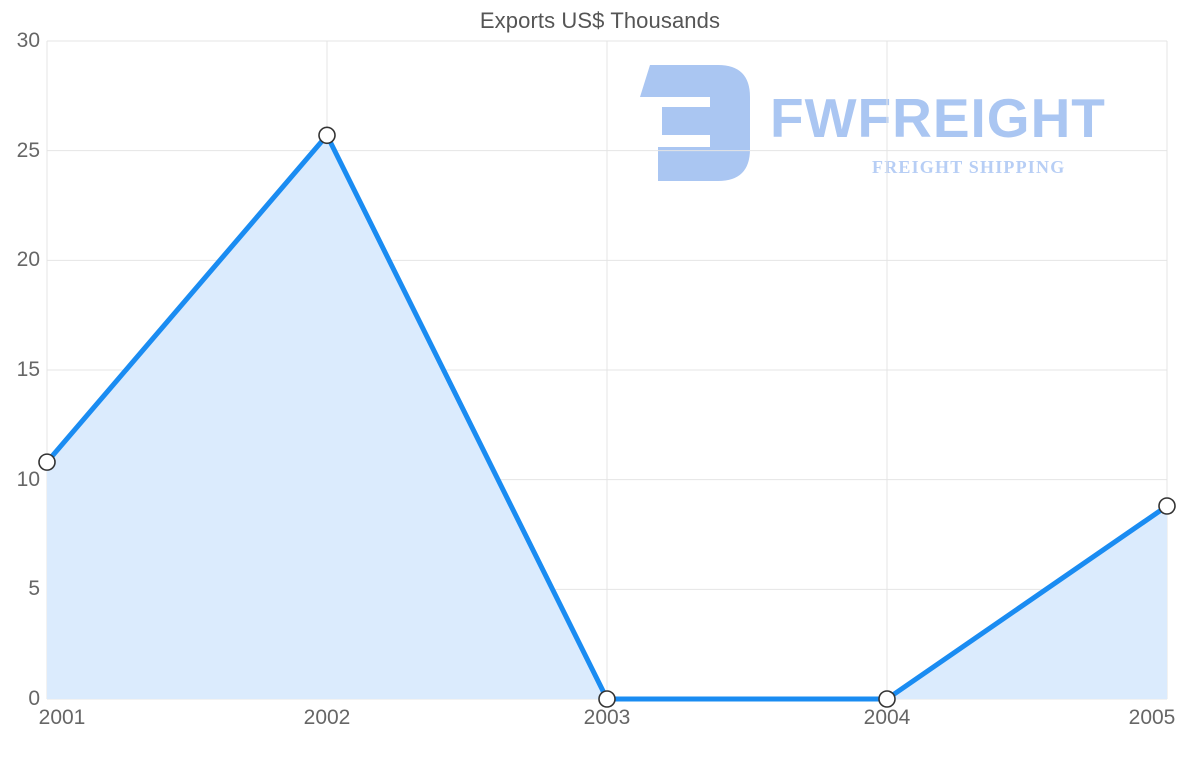  I want to click on chart-title: Exports US$ Thousands, so click(600, 20).